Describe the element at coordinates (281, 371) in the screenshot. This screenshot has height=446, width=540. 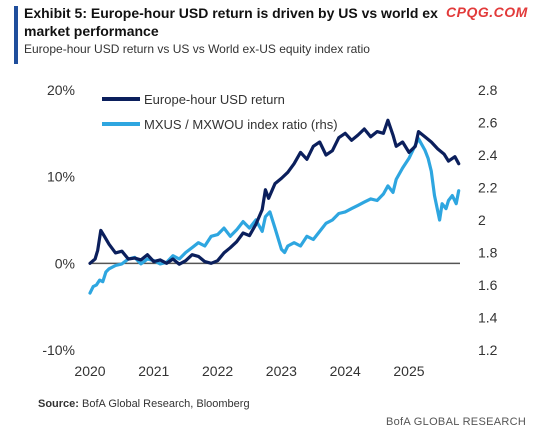
I see `x-tick-label: 2023` at that location.